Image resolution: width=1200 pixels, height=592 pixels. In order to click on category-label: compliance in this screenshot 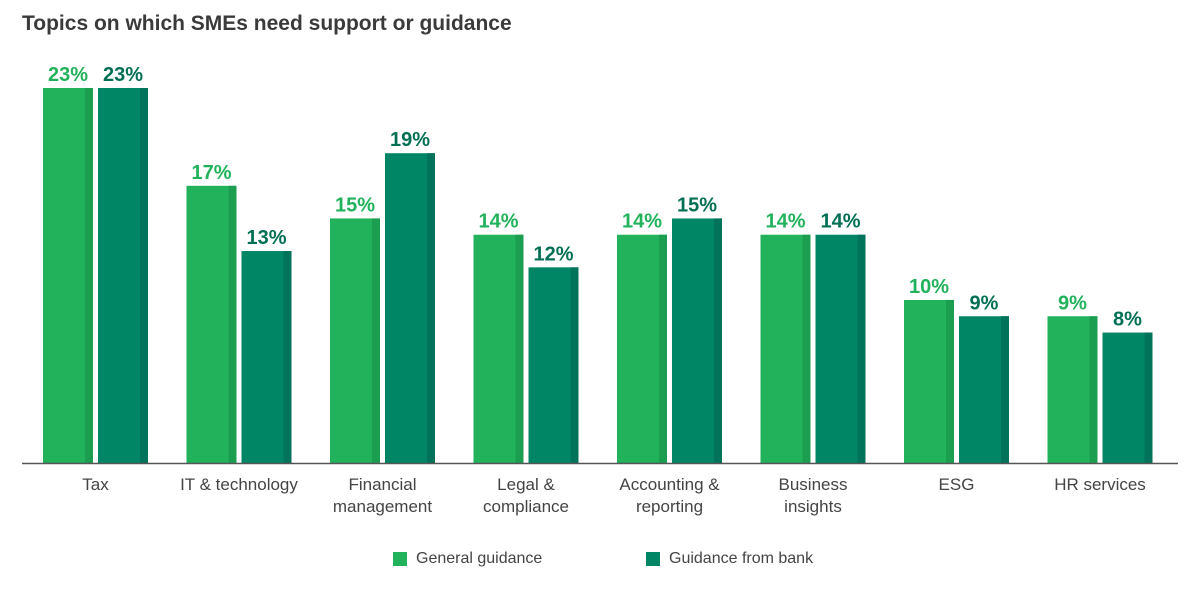, I will do `click(526, 506)`.